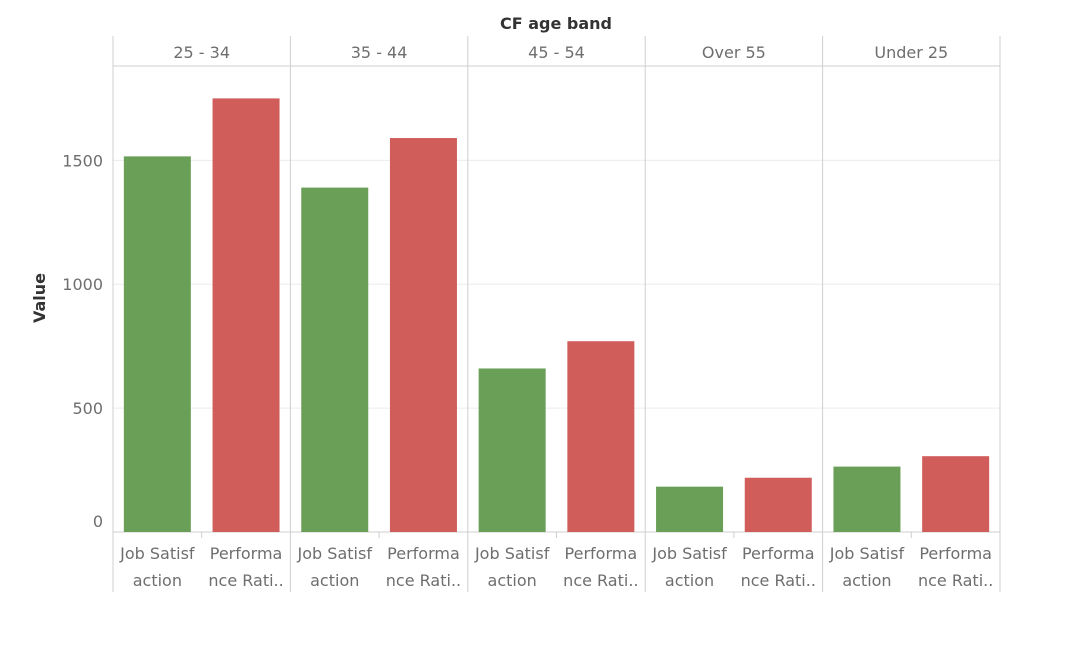 Image resolution: width=1080 pixels, height=652 pixels. Describe the element at coordinates (379, 52) in the screenshot. I see `facet-header-label: 35 - 44` at that location.